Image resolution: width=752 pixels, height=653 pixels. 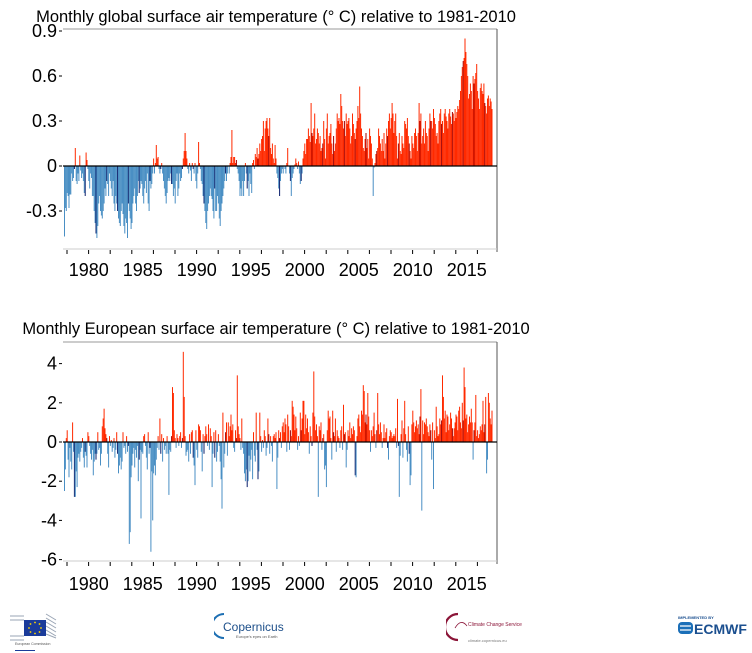 What do you see at coordinates (34, 630) in the screenshot?
I see `european-commission-logo: European Commission` at bounding box center [34, 630].